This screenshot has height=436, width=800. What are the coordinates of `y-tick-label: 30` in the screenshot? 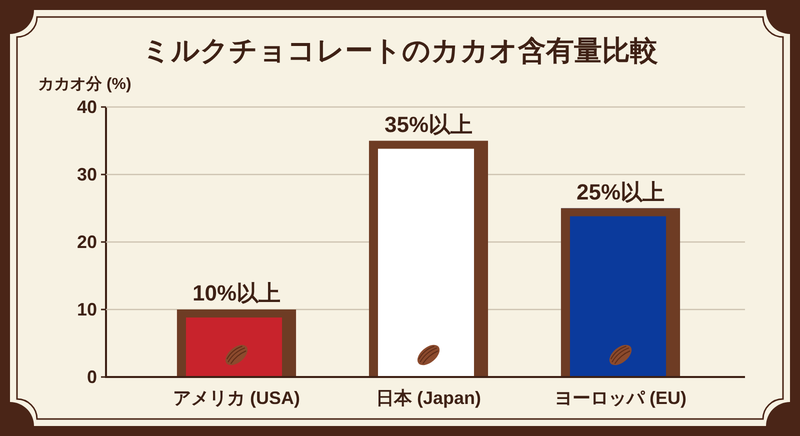 It's located at (86, 174).